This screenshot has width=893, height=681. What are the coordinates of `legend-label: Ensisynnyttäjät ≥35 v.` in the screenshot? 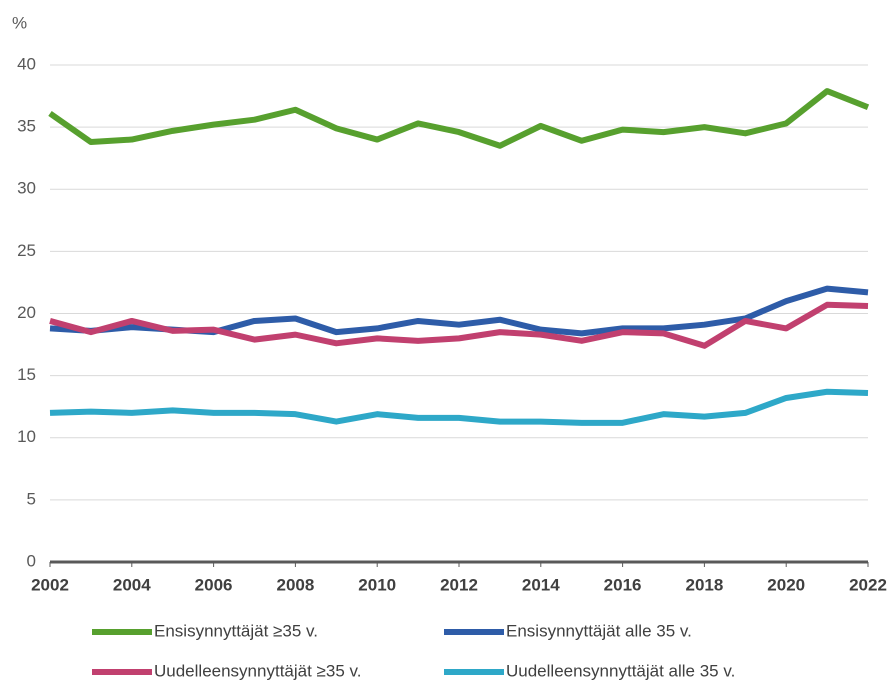 It's located at (236, 630).